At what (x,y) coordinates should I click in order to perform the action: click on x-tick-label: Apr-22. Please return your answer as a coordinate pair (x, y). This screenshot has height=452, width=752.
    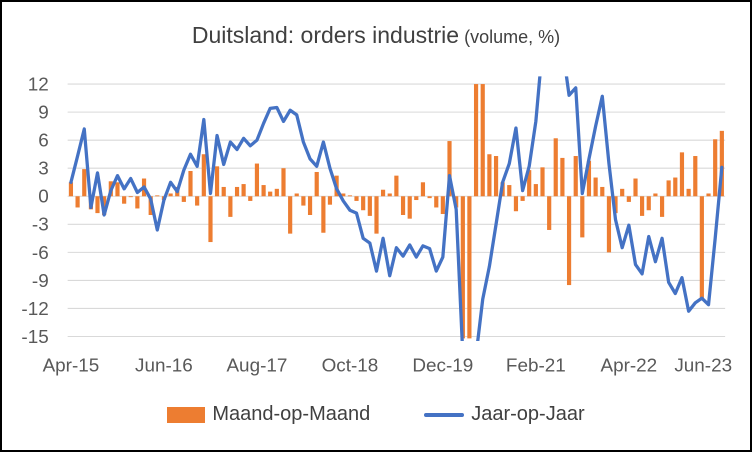
    Looking at the image, I should click on (628, 365).